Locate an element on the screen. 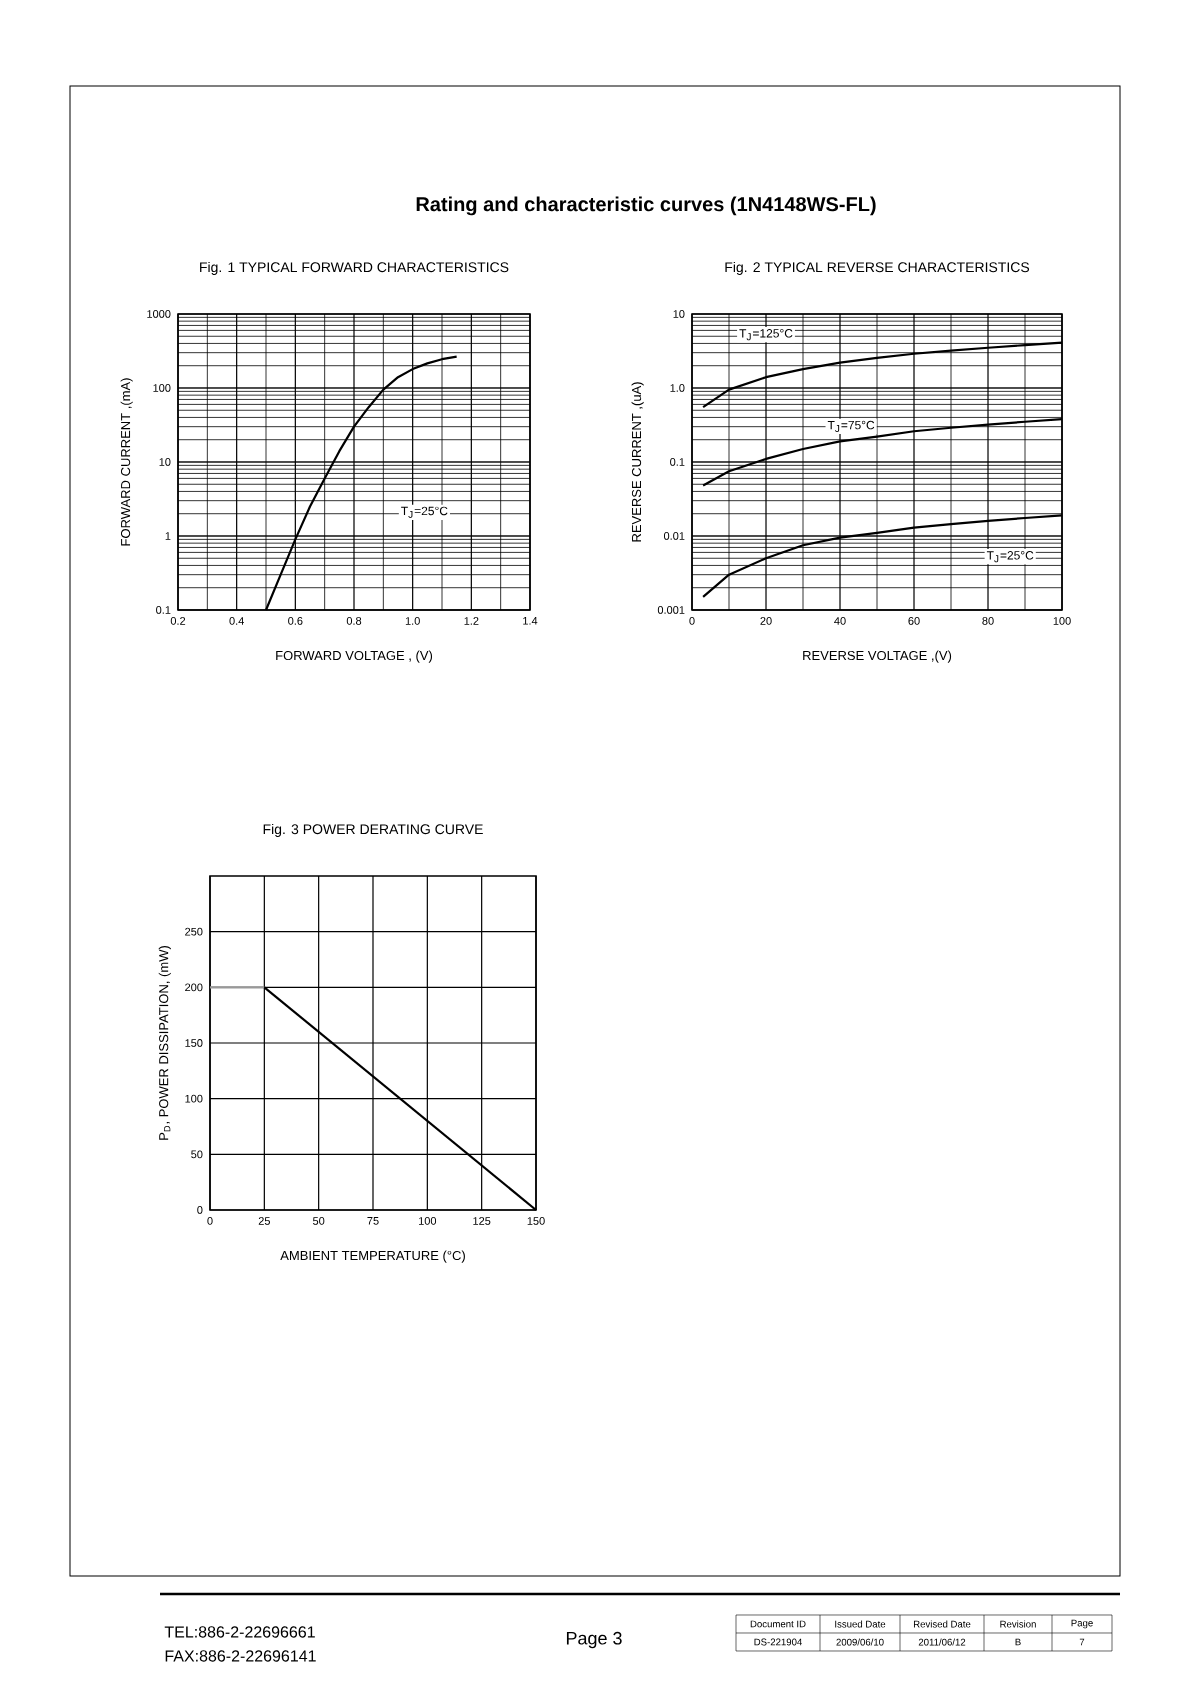  text: Rating and characteristic curves (1N4148WS-FL) is located at coordinates (646, 206).